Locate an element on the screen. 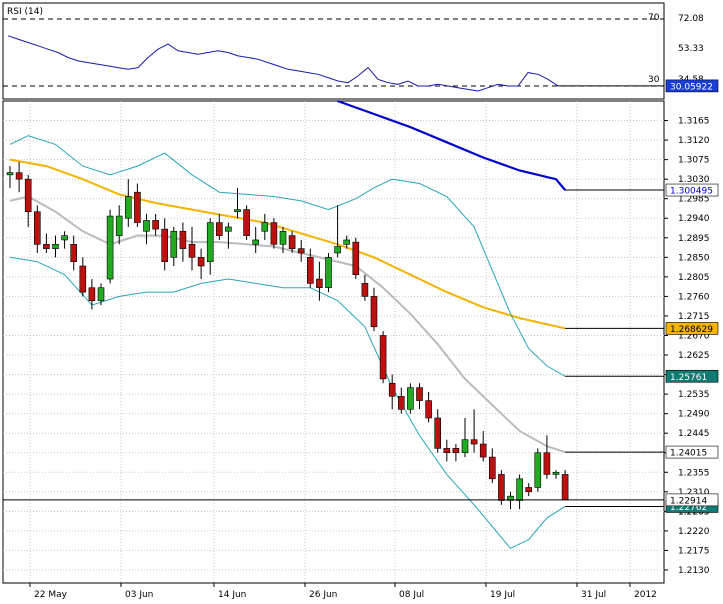 This screenshot has width=723, height=604. rsi-pane is located at coordinates (333, 51).